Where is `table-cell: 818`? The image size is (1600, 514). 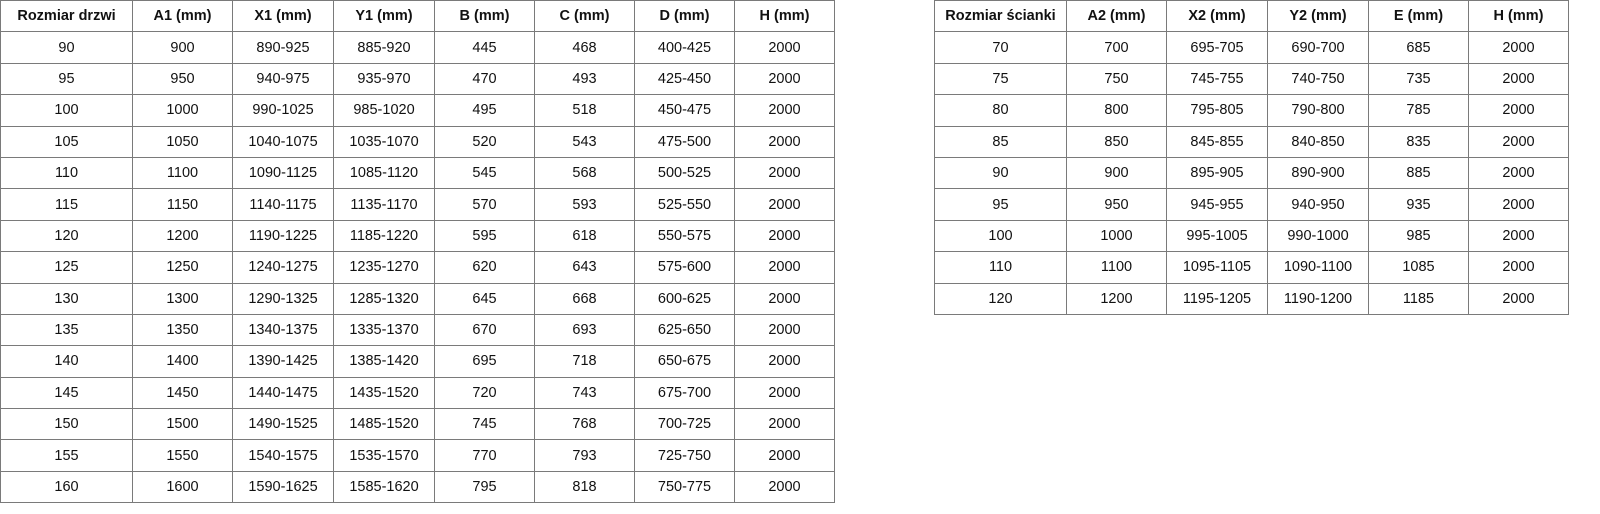 table-cell: 818 is located at coordinates (584, 487).